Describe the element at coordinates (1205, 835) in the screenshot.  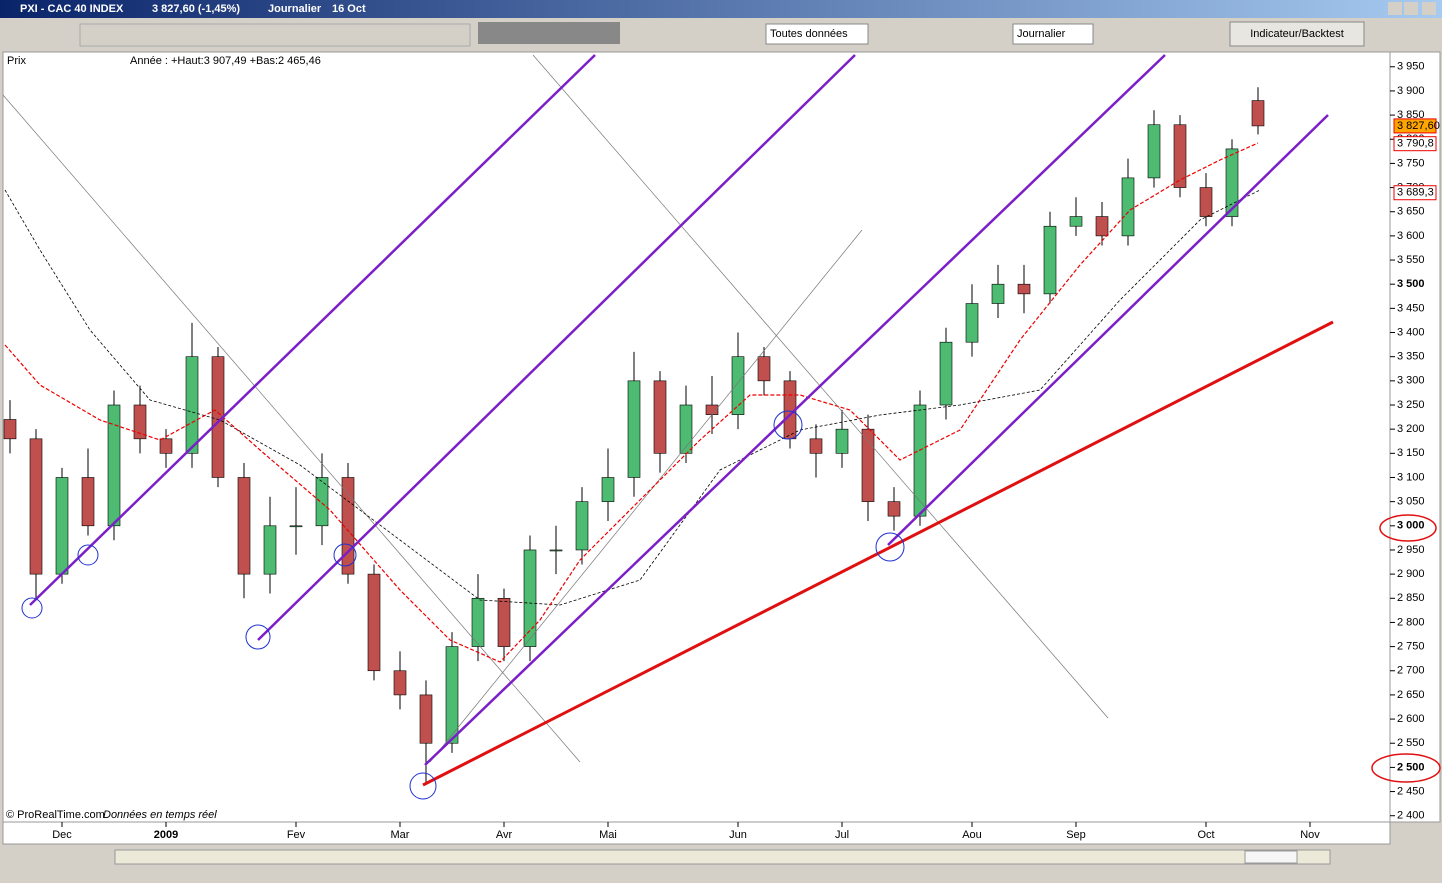
I see `x-tick-label: Oct` at that location.